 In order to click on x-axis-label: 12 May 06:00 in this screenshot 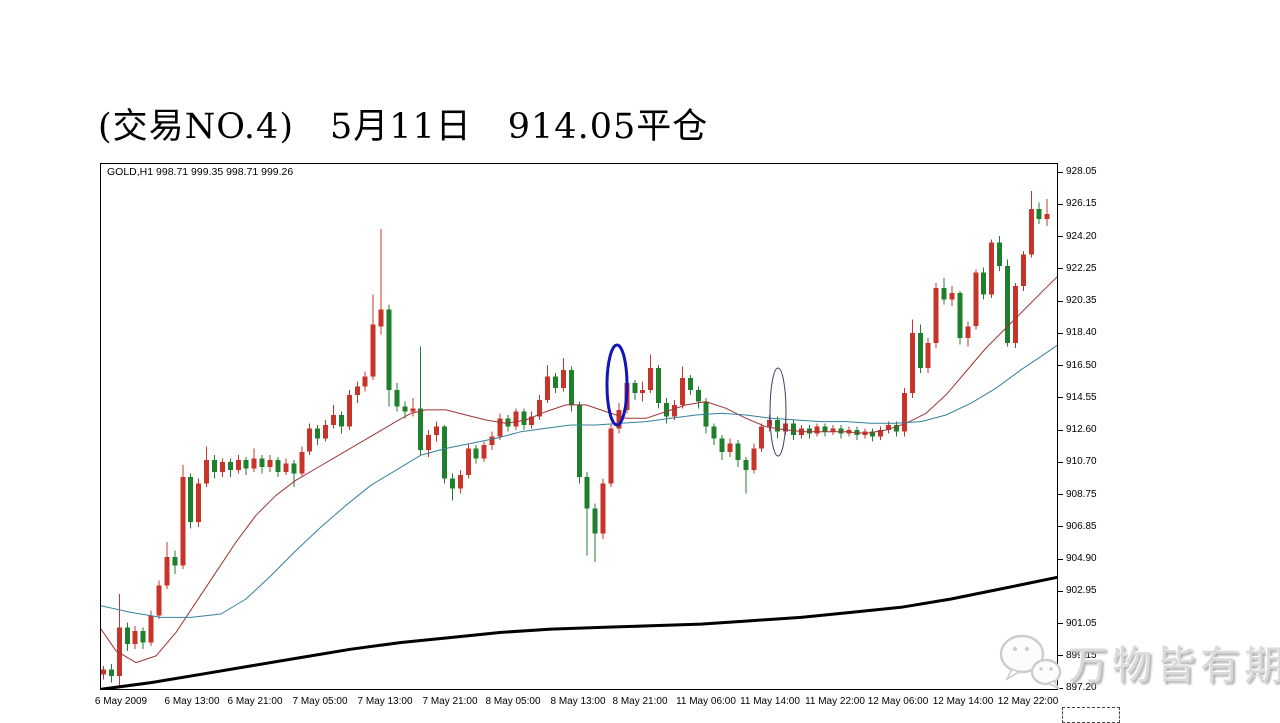, I will do `click(898, 701)`.